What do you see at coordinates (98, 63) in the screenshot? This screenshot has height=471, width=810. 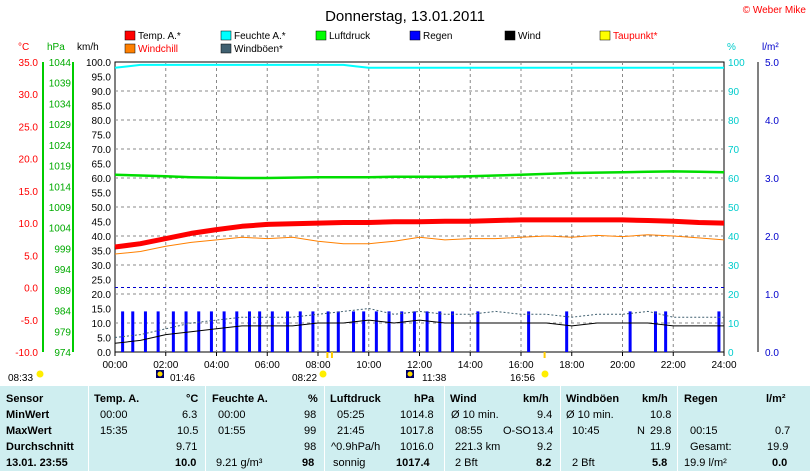 I see `wind-tick-label: 100.0` at bounding box center [98, 63].